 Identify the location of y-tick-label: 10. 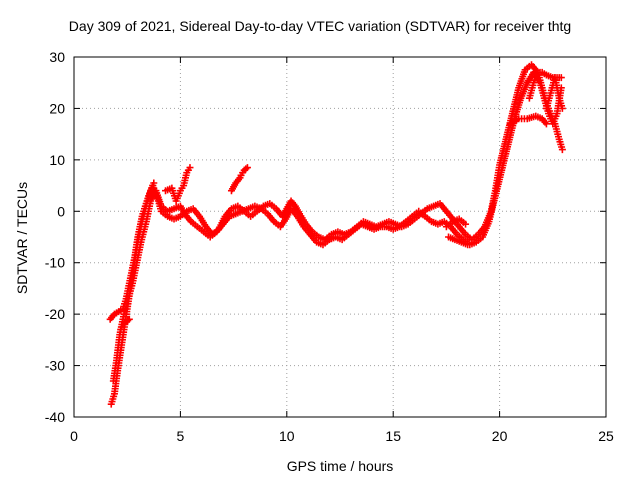
(57, 160).